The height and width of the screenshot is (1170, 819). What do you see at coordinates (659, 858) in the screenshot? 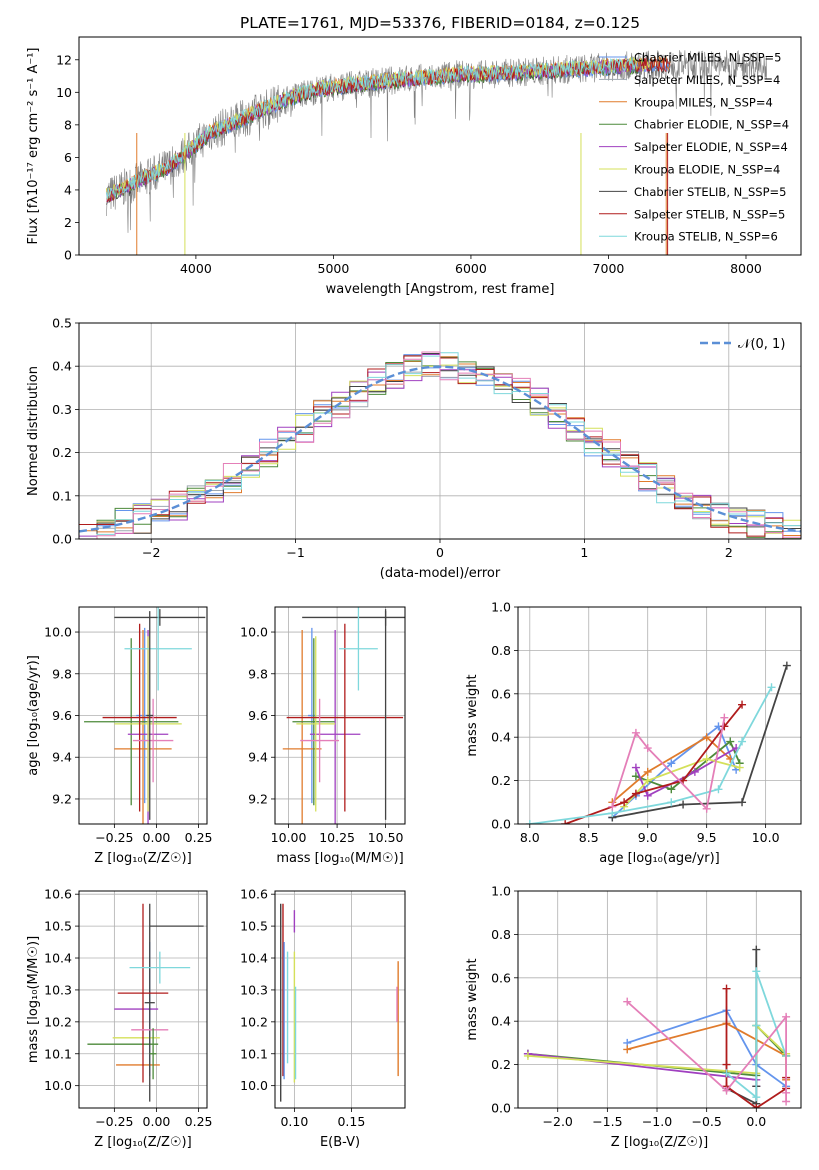
I see `x-axis-label: age [log₁₀(age/yr)]` at bounding box center [659, 858].